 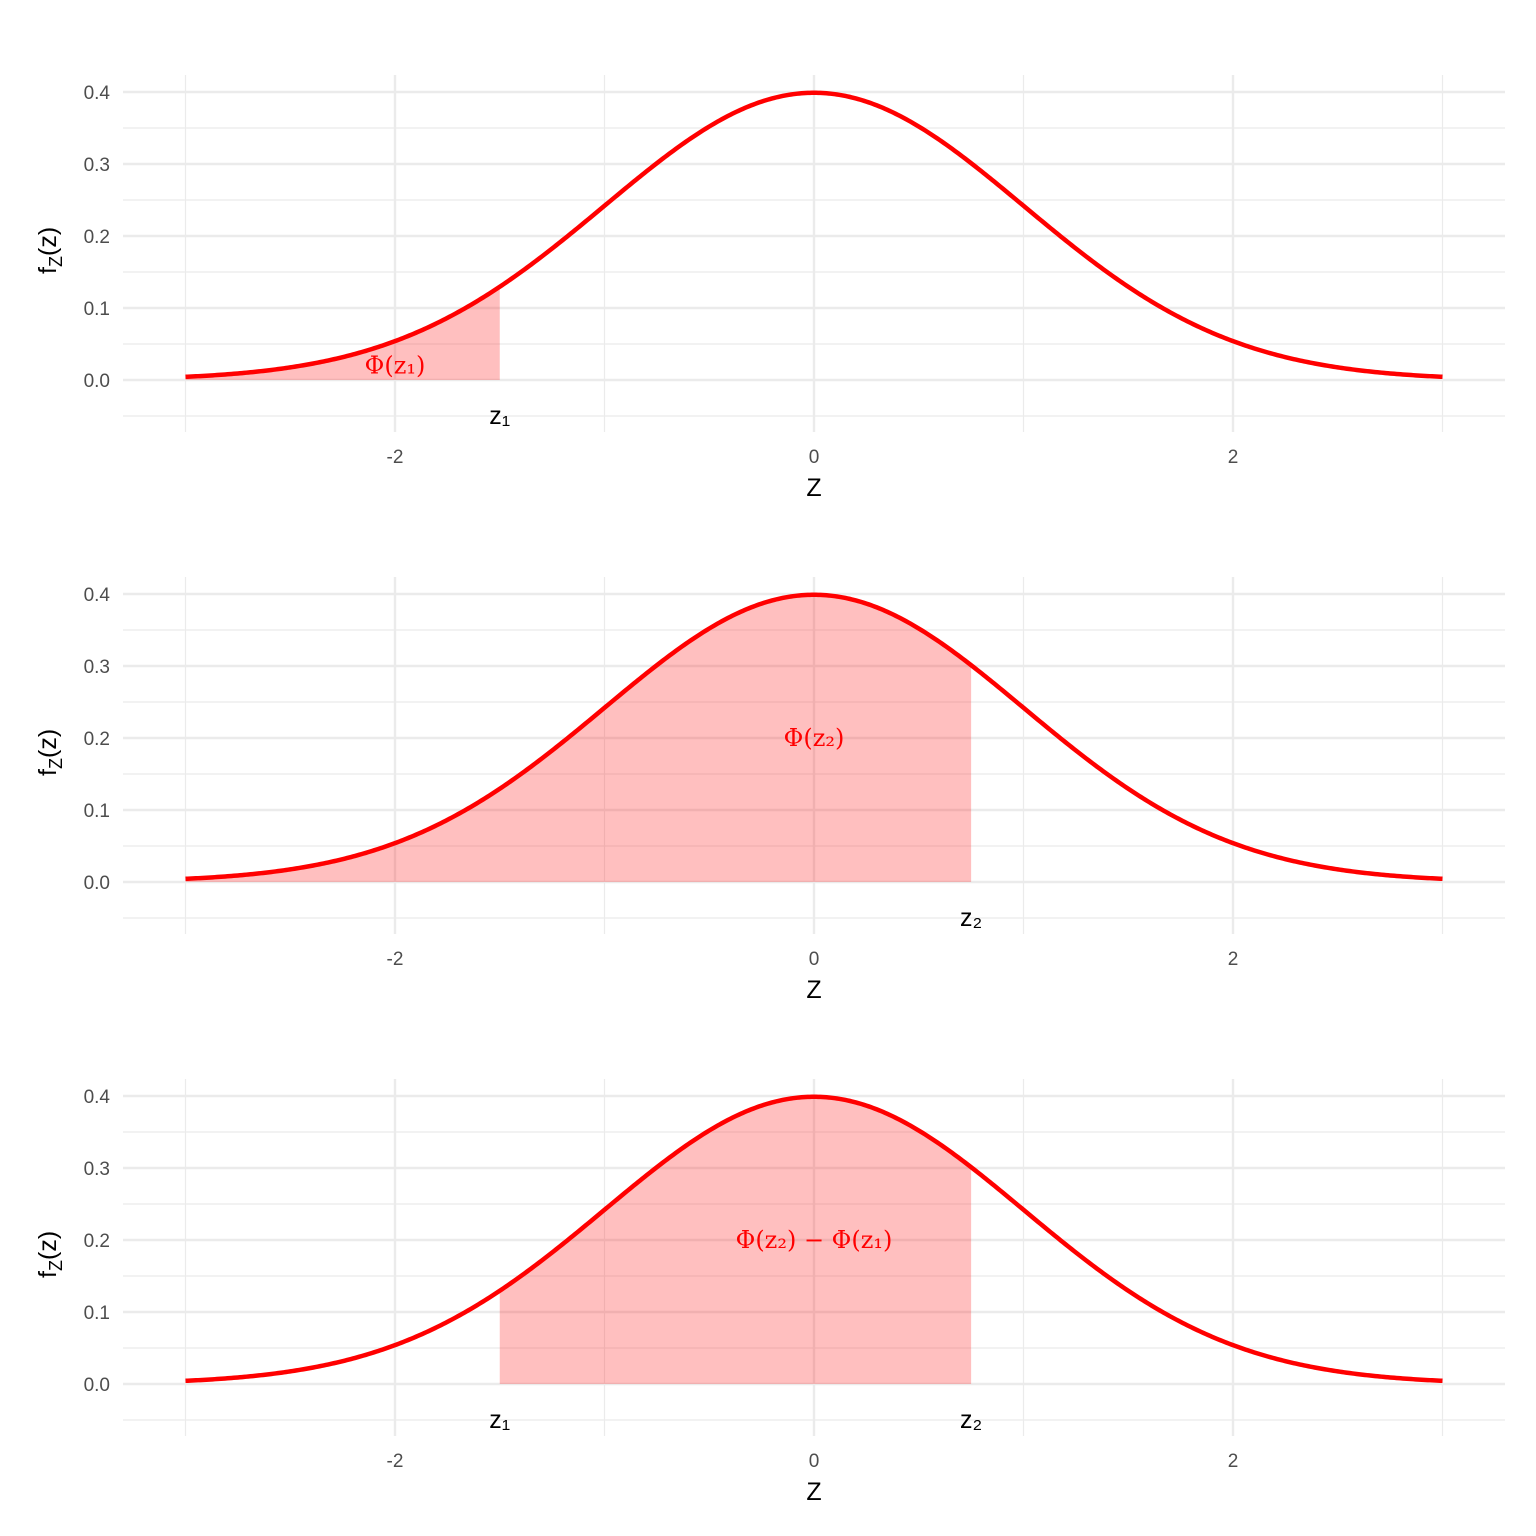 I want to click on area-annotation: Φ(z₁), so click(x=395, y=366).